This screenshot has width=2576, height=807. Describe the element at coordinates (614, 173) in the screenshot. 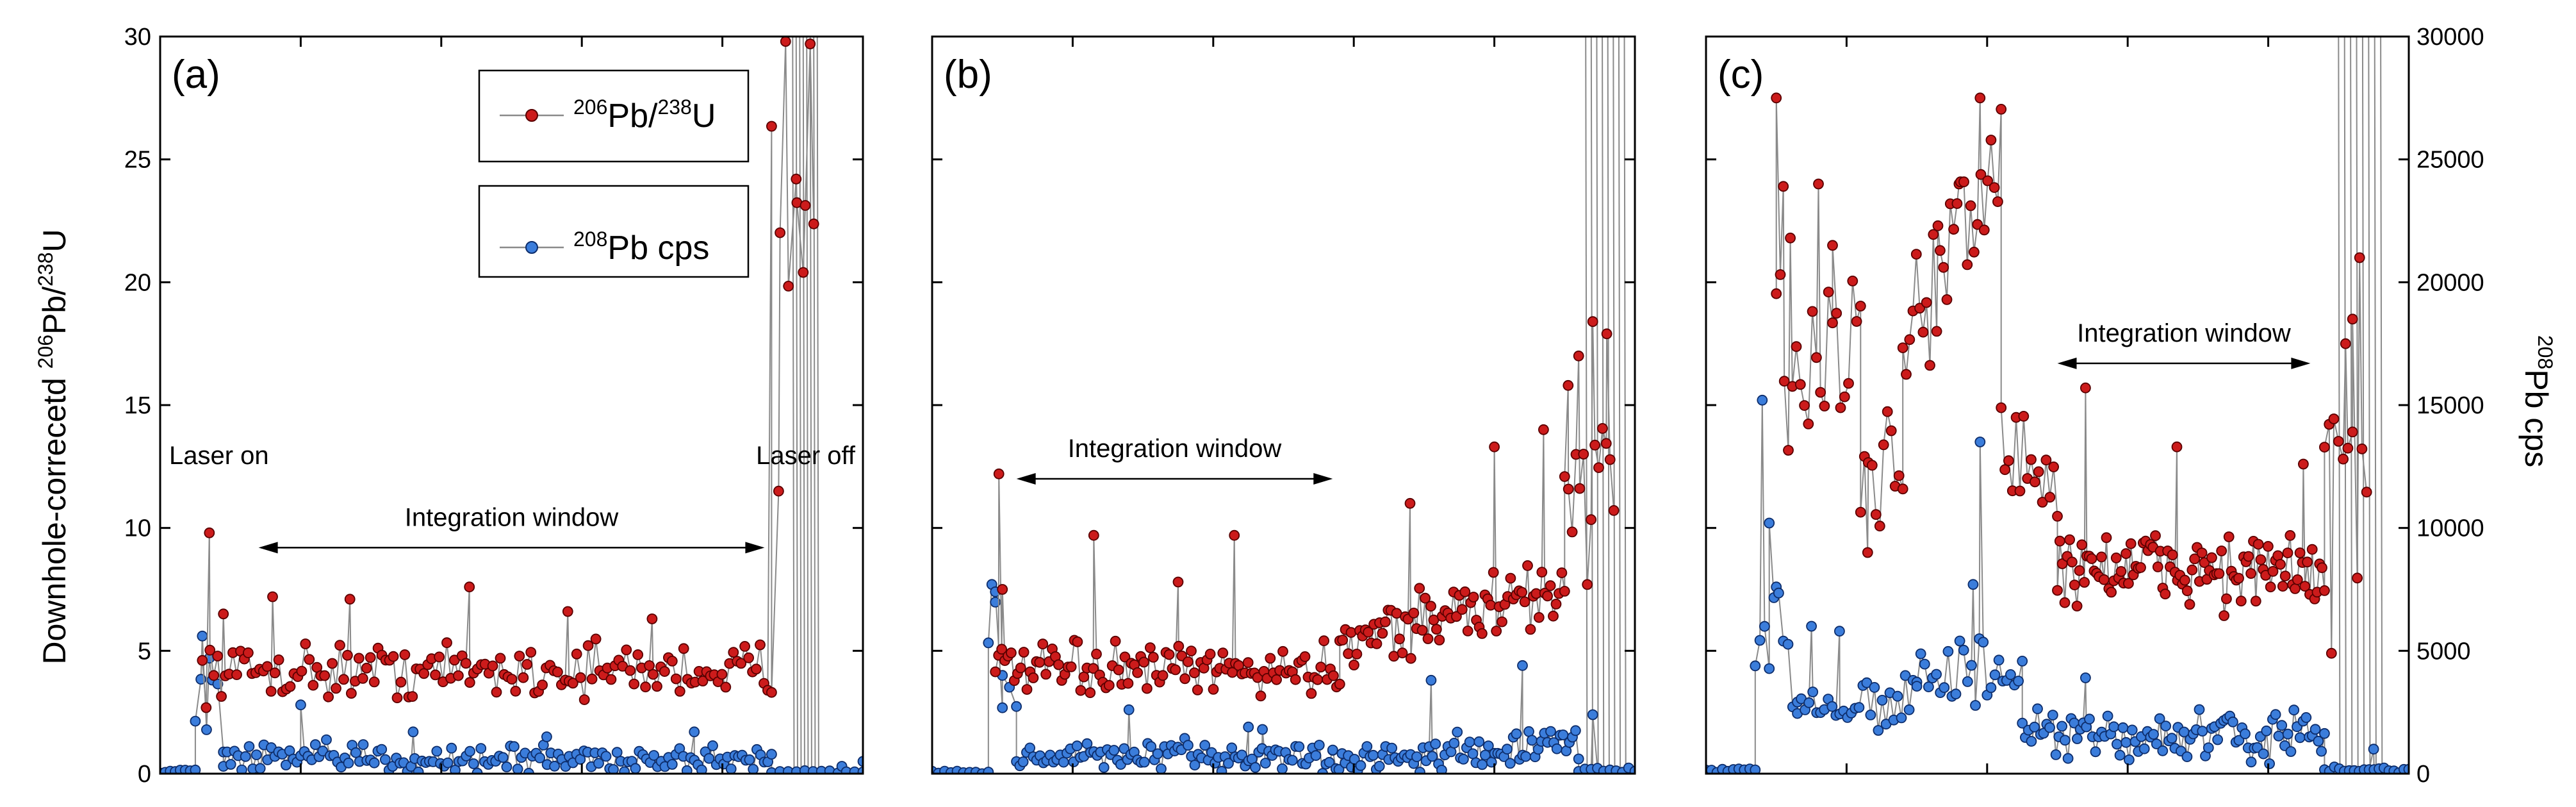

I see `legend: 206Pb/238U 208Pb cps` at that location.